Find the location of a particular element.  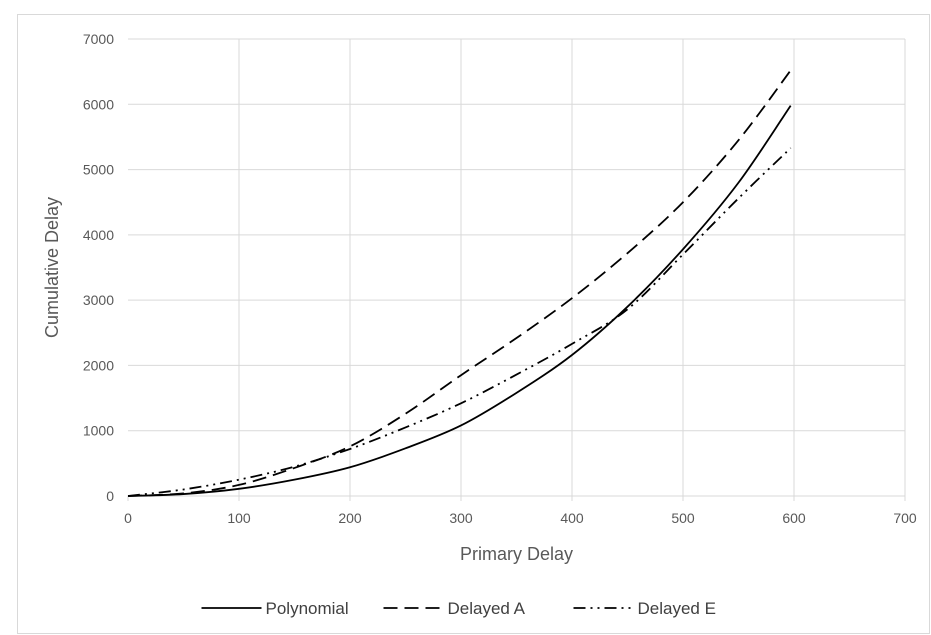

y-tick-label: 3000 is located at coordinates (98, 300).